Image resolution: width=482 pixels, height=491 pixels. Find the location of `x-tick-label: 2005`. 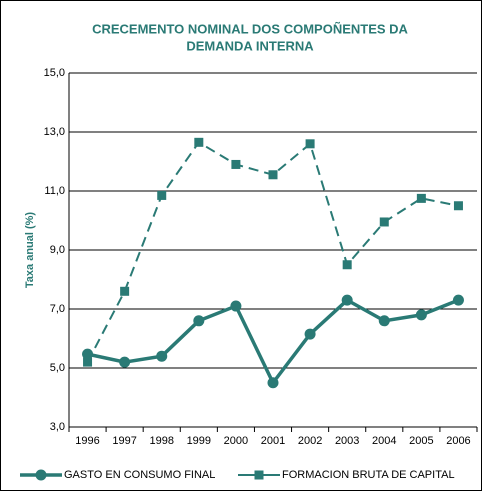

x-tick-label: 2005 is located at coordinates (421, 441).